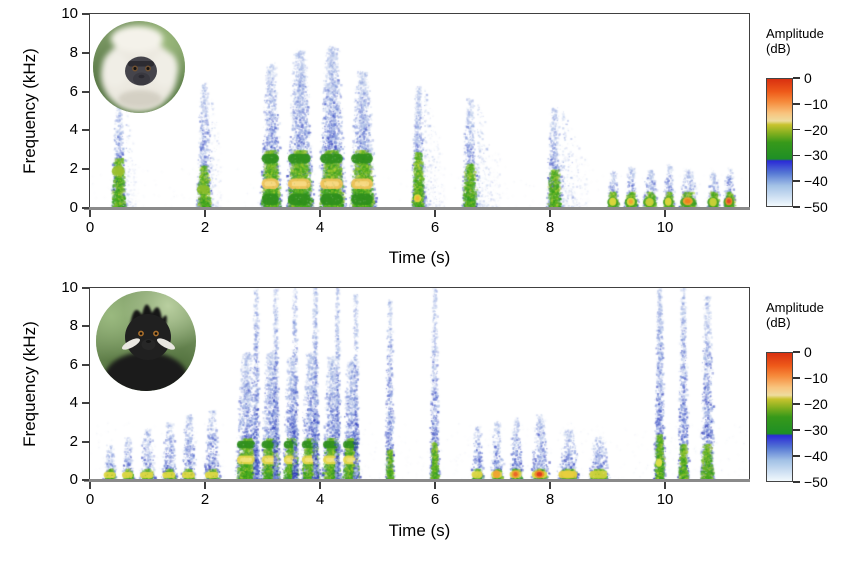 This screenshot has height=564, width=863. Describe the element at coordinates (779, 142) in the screenshot. I see `colorbar-gradient-top` at that location.